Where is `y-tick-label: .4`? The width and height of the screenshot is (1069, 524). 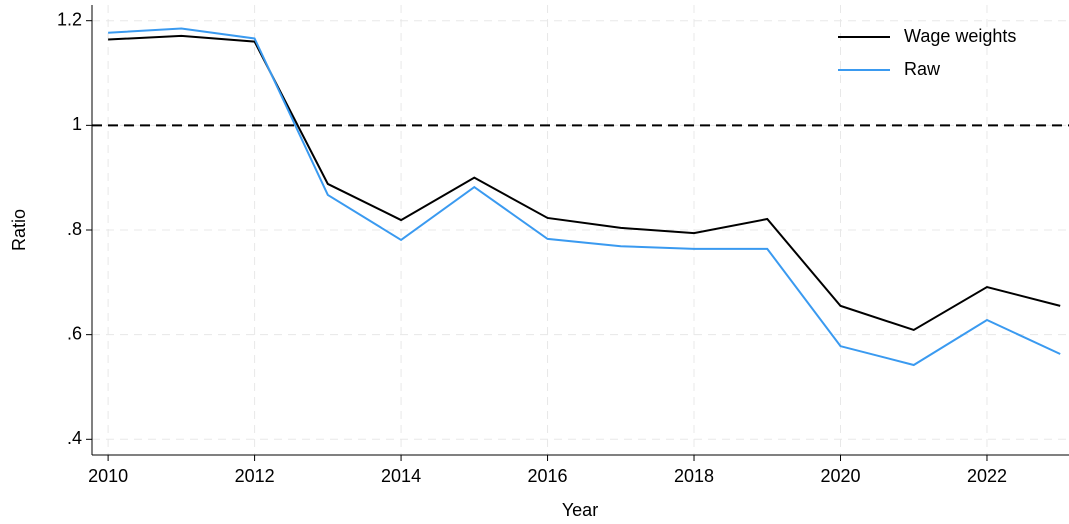
y-tick-label: .4 is located at coordinates (74, 438).